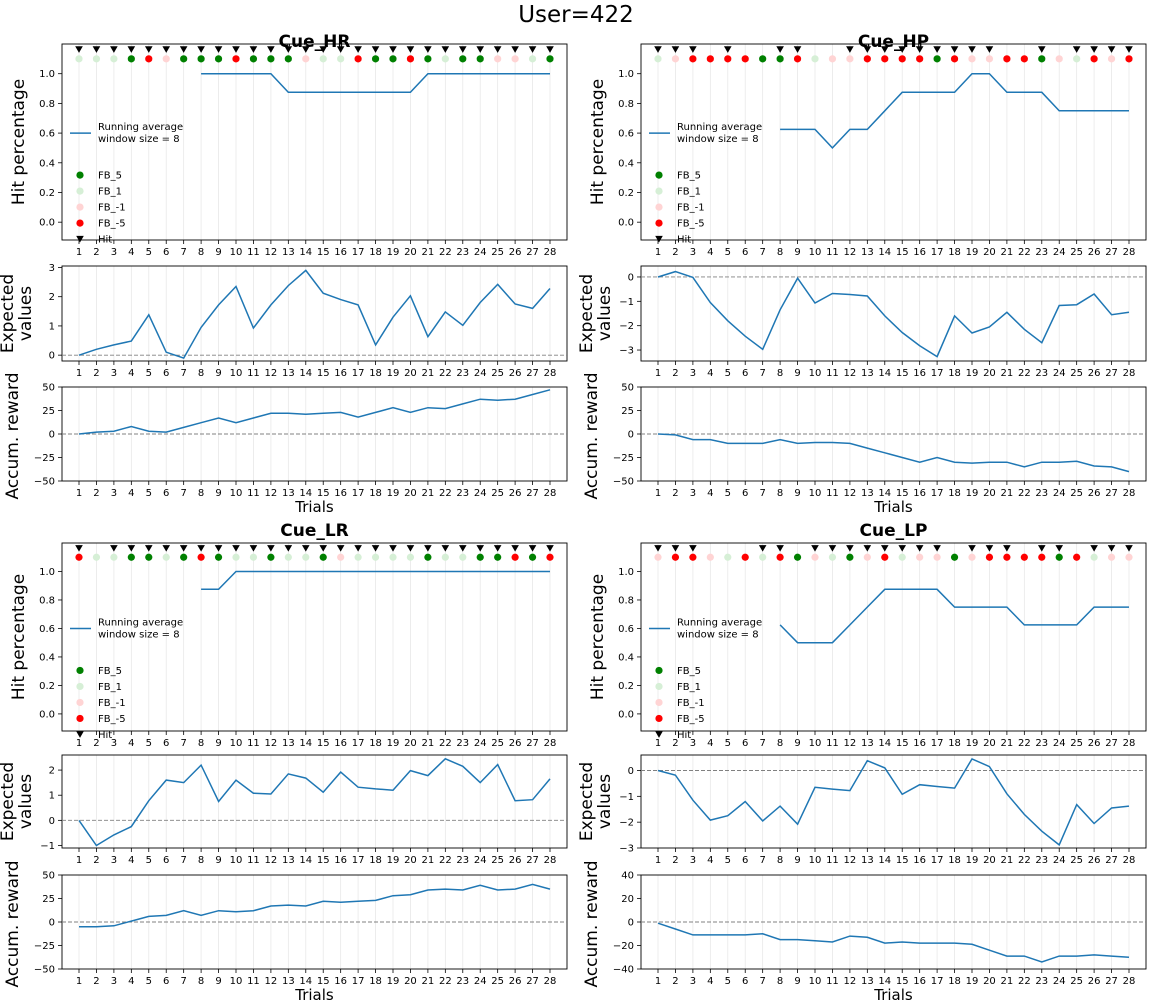 The image size is (1152, 1008). I want to click on x-tick-label: 11, so click(253, 743).